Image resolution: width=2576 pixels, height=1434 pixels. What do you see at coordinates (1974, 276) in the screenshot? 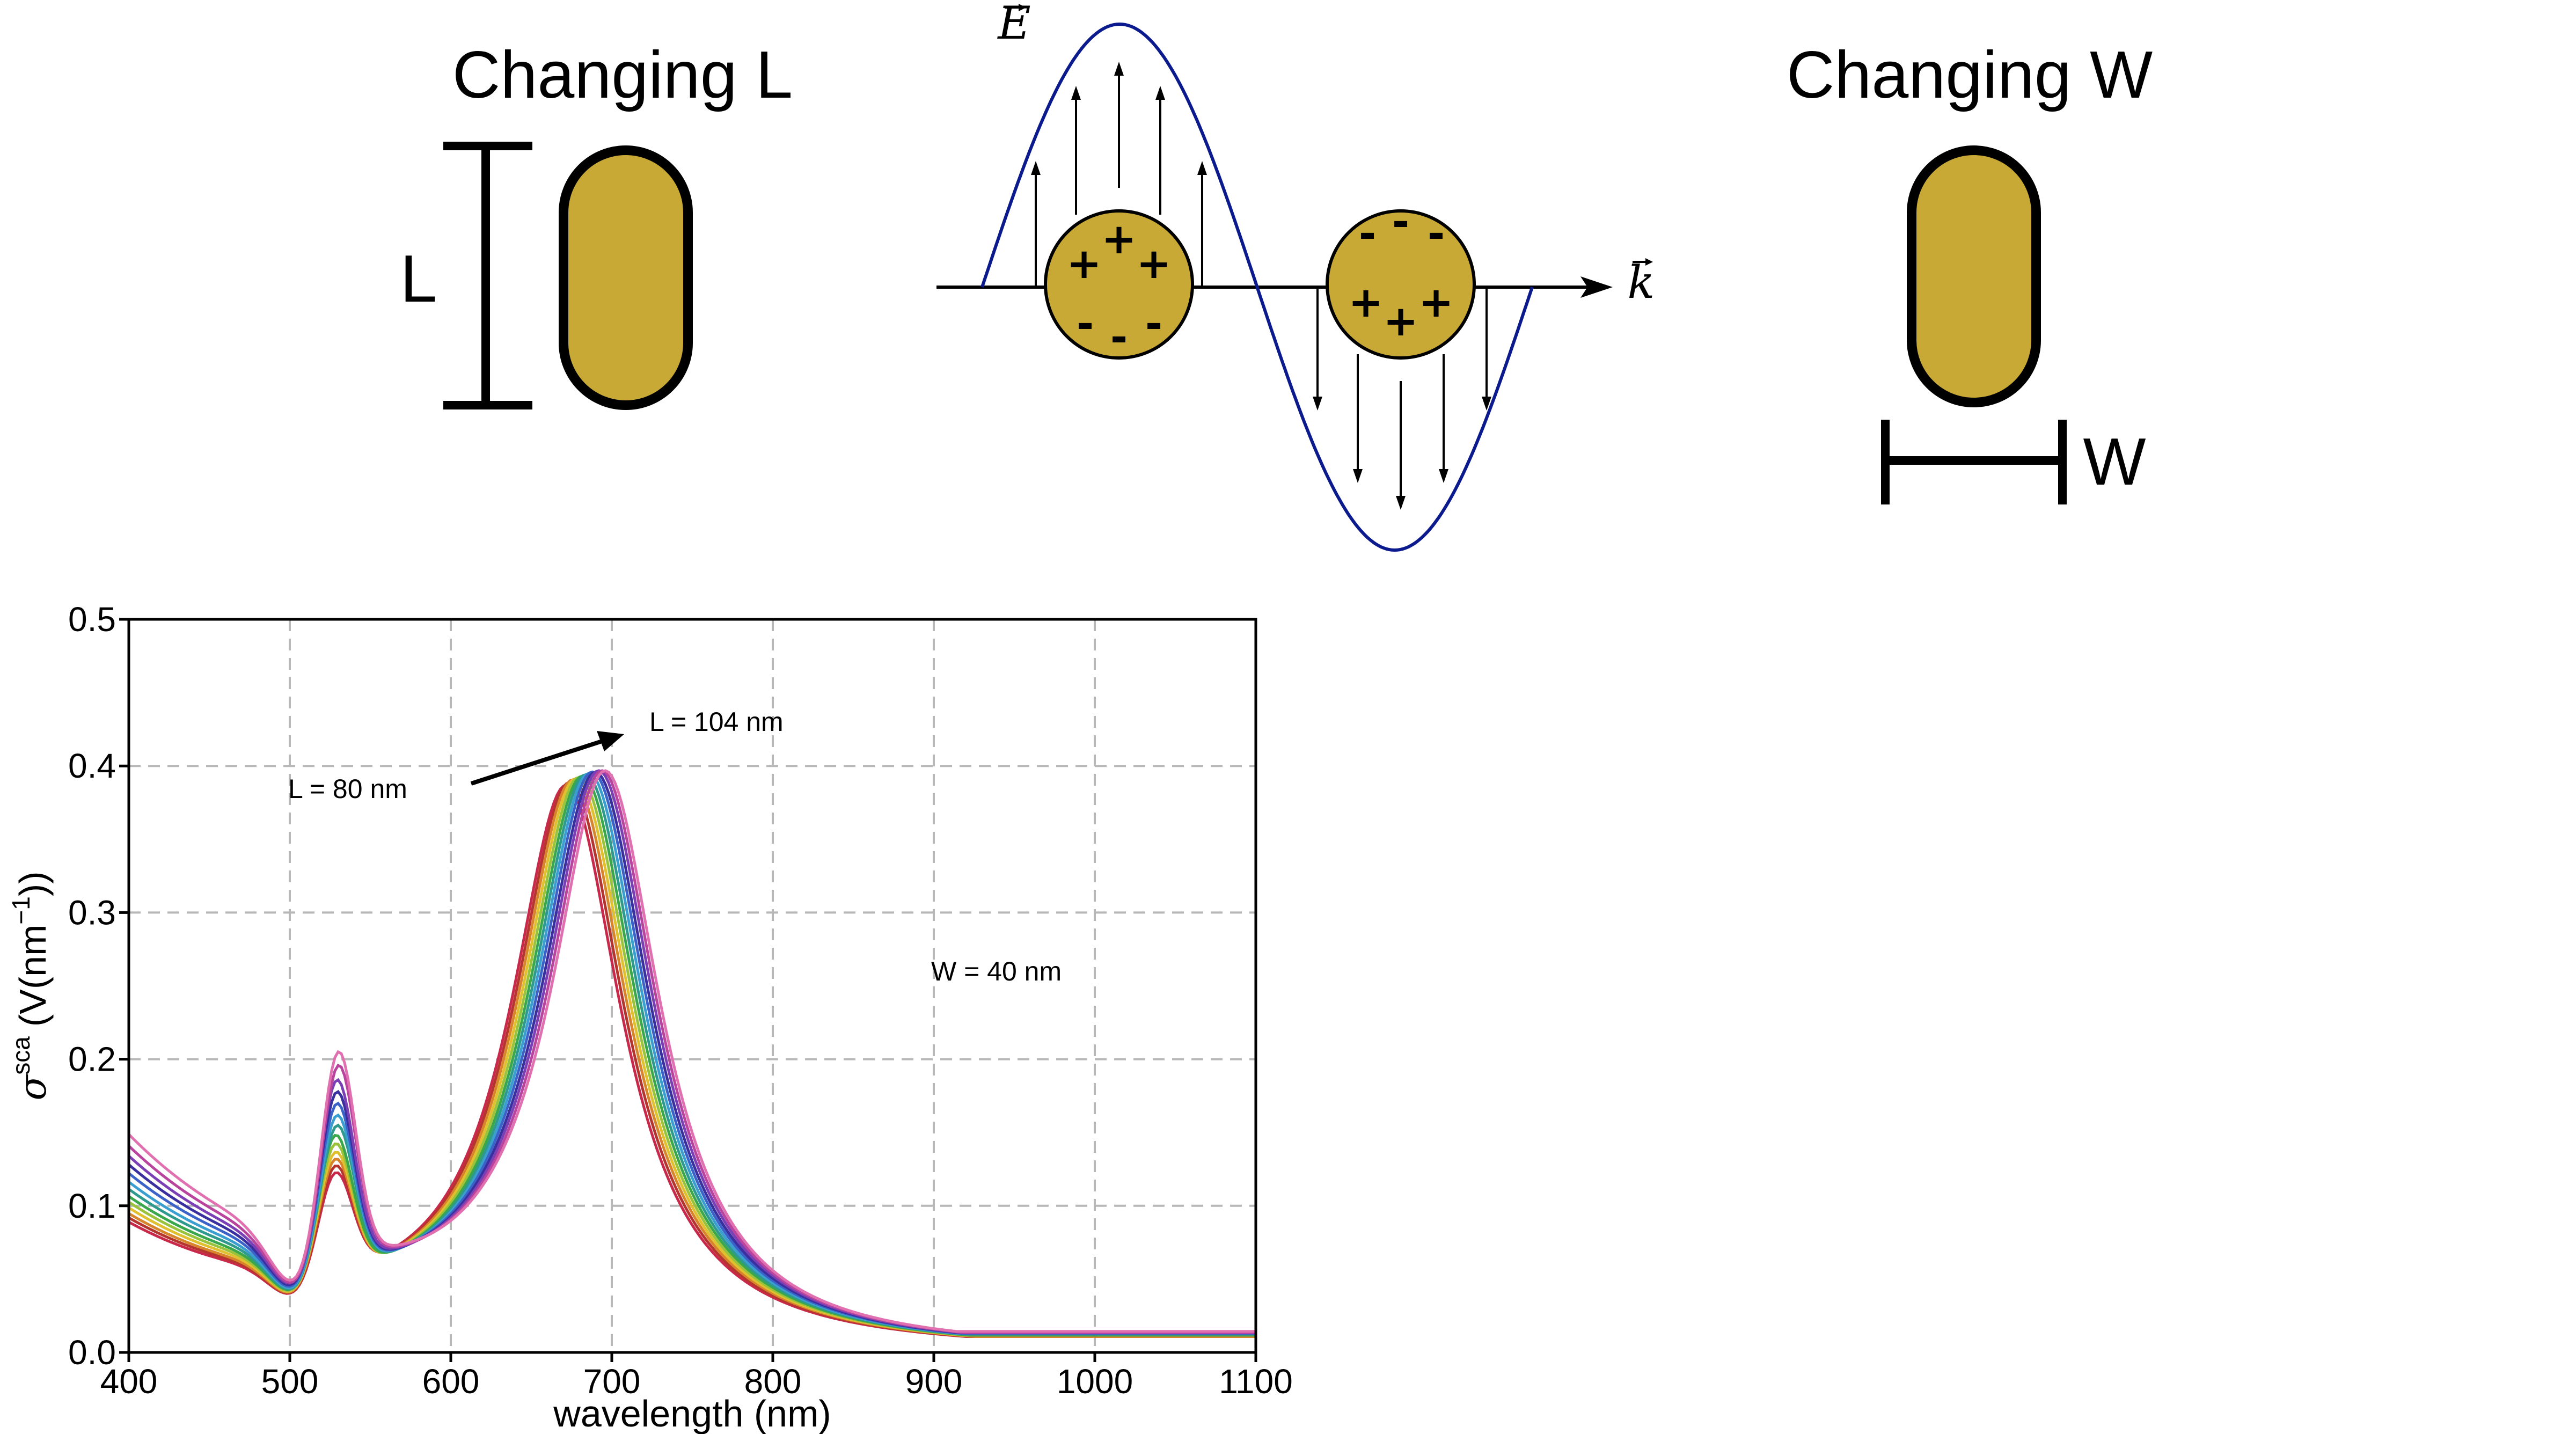
I see `nanorod-width` at bounding box center [1974, 276].